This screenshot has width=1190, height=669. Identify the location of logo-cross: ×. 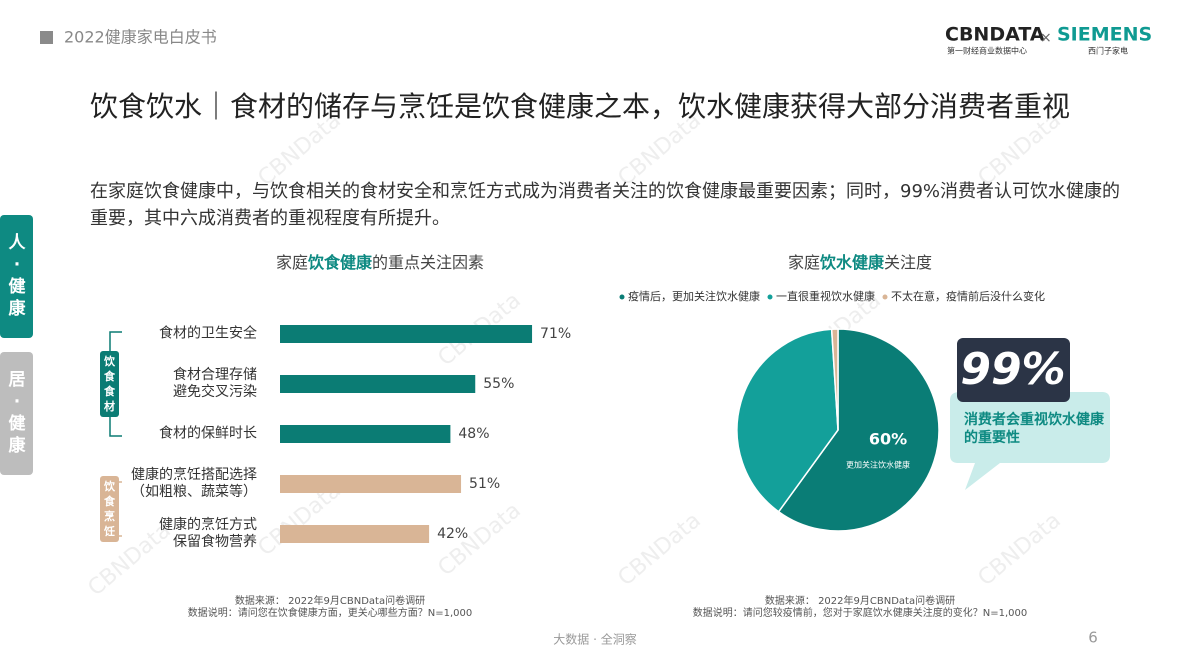
(1046, 38).